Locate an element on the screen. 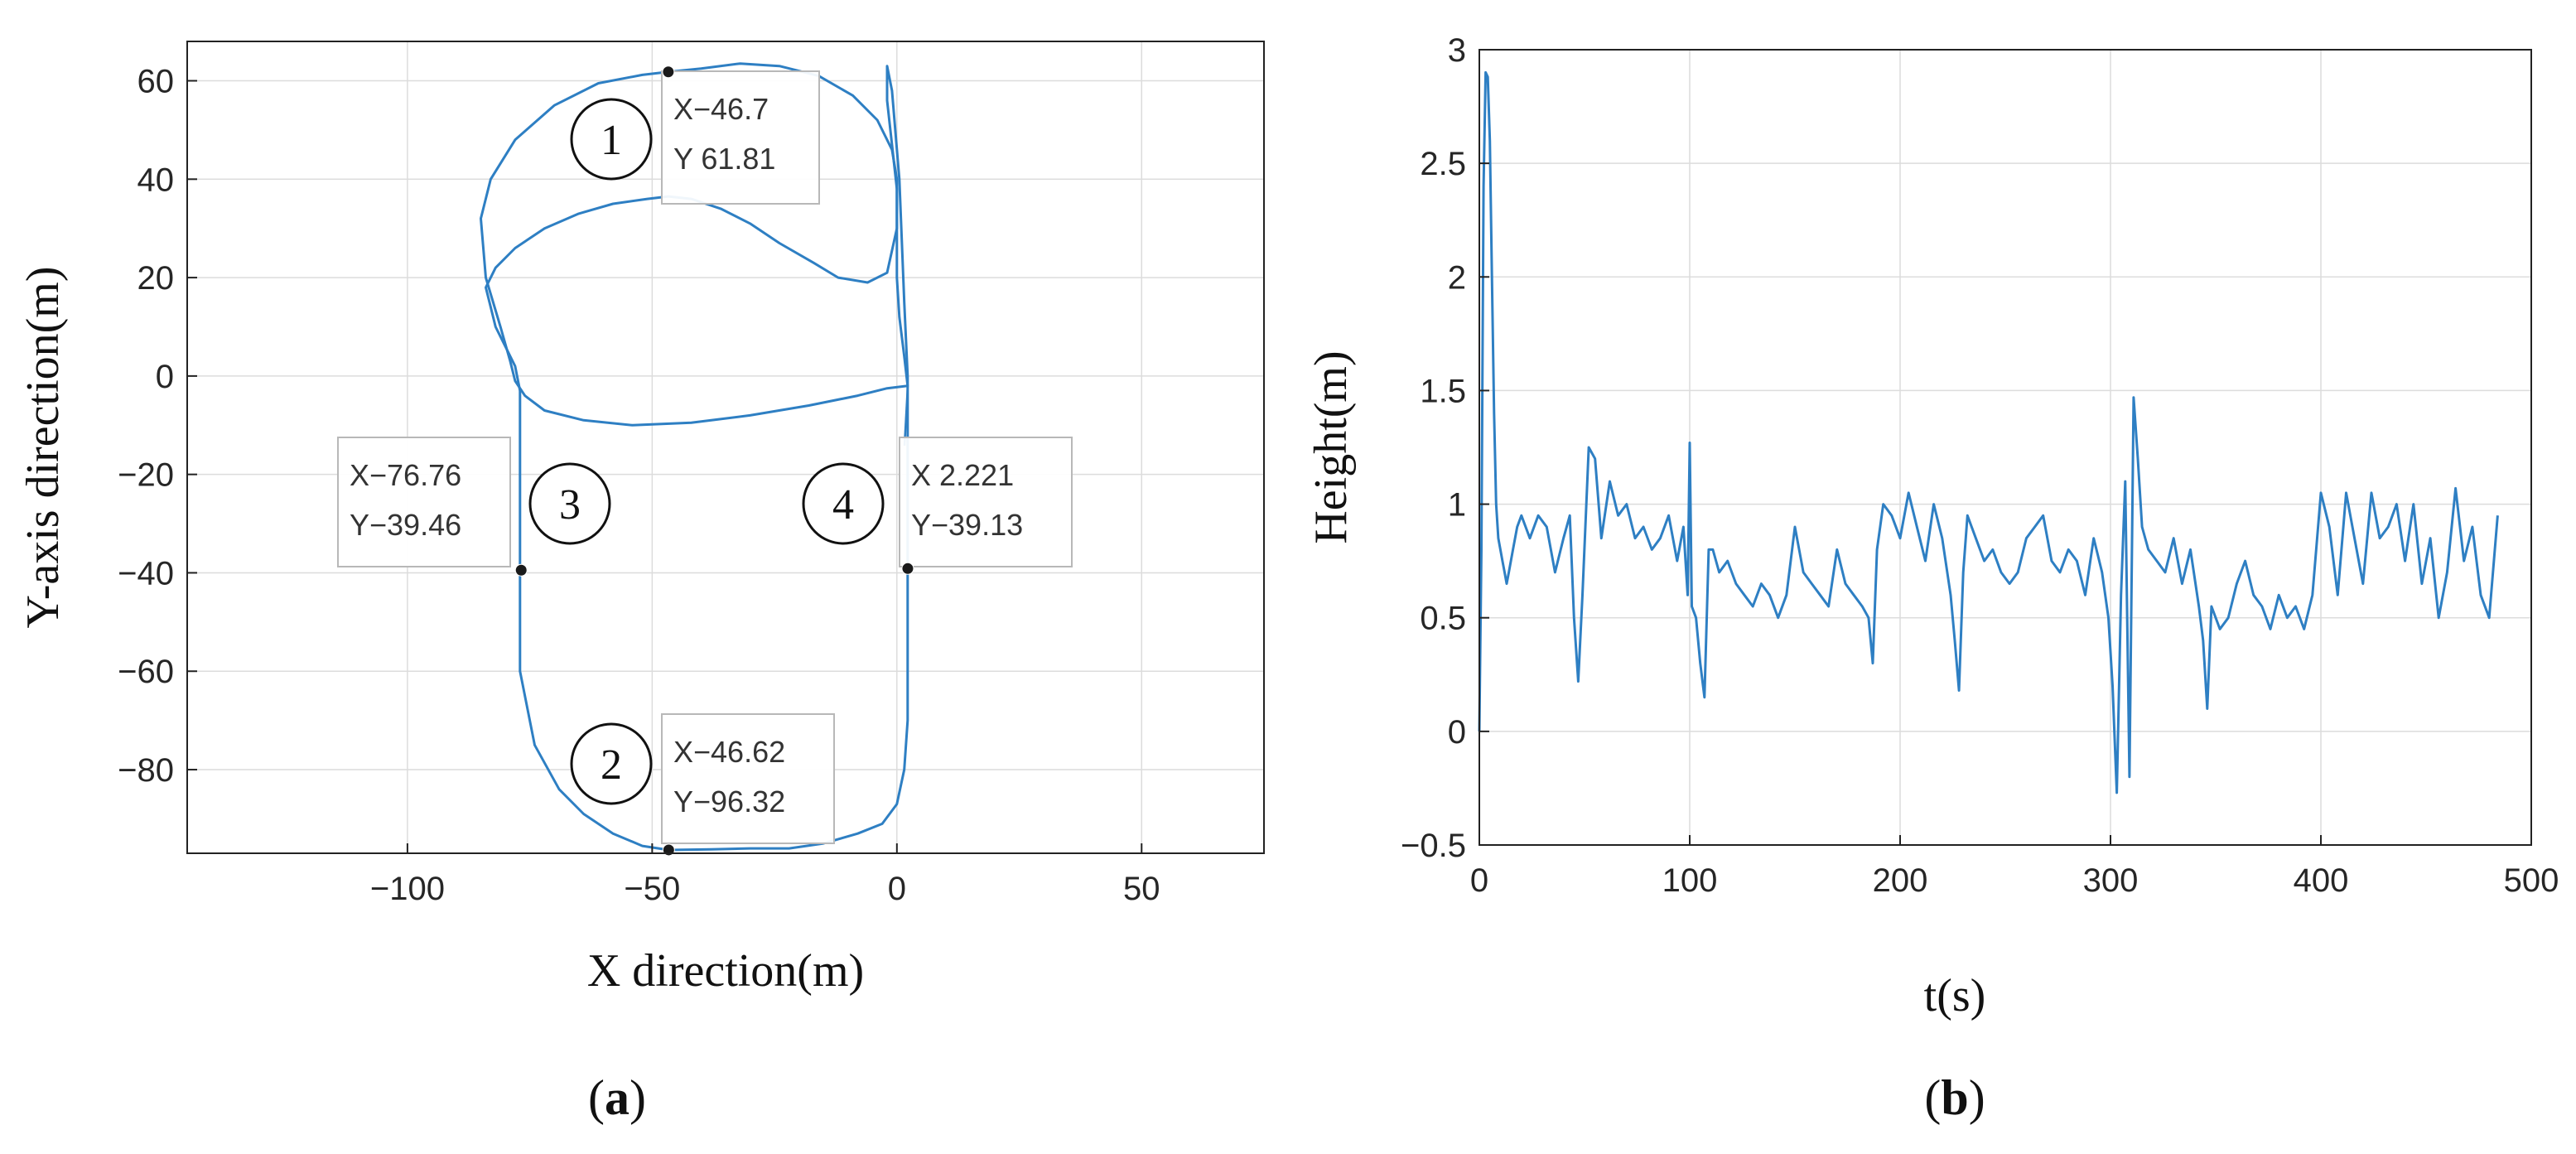 The image size is (2576, 1154). b-x-tick-label: 500 is located at coordinates (2532, 880).